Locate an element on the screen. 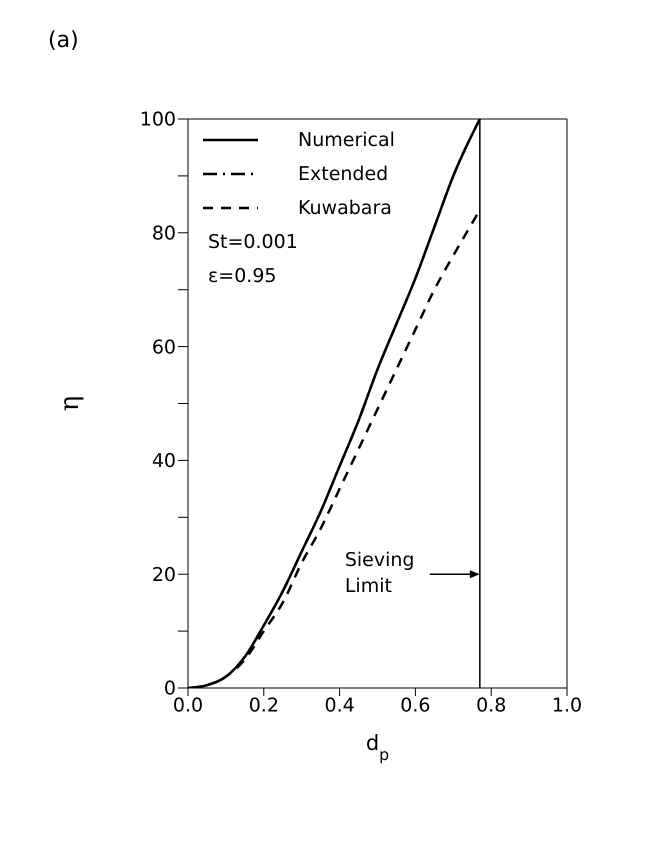 The height and width of the screenshot is (844, 659). x-tick-label: 1.0 is located at coordinates (567, 705).